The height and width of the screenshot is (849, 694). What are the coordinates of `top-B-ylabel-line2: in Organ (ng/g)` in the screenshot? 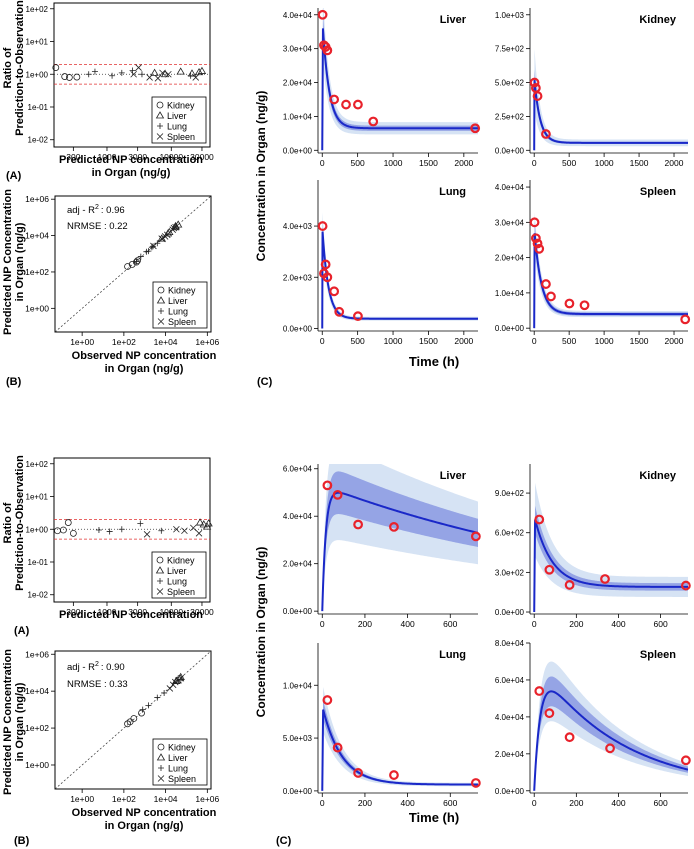 It's located at (20, 261).